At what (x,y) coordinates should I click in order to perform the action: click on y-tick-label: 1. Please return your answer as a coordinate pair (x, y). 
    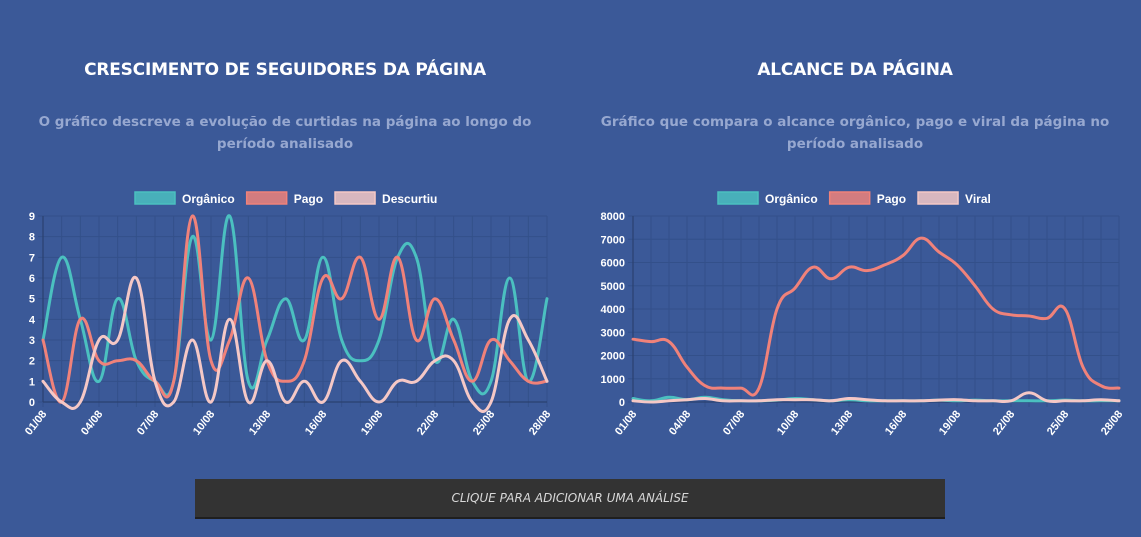
    Looking at the image, I should click on (32, 382).